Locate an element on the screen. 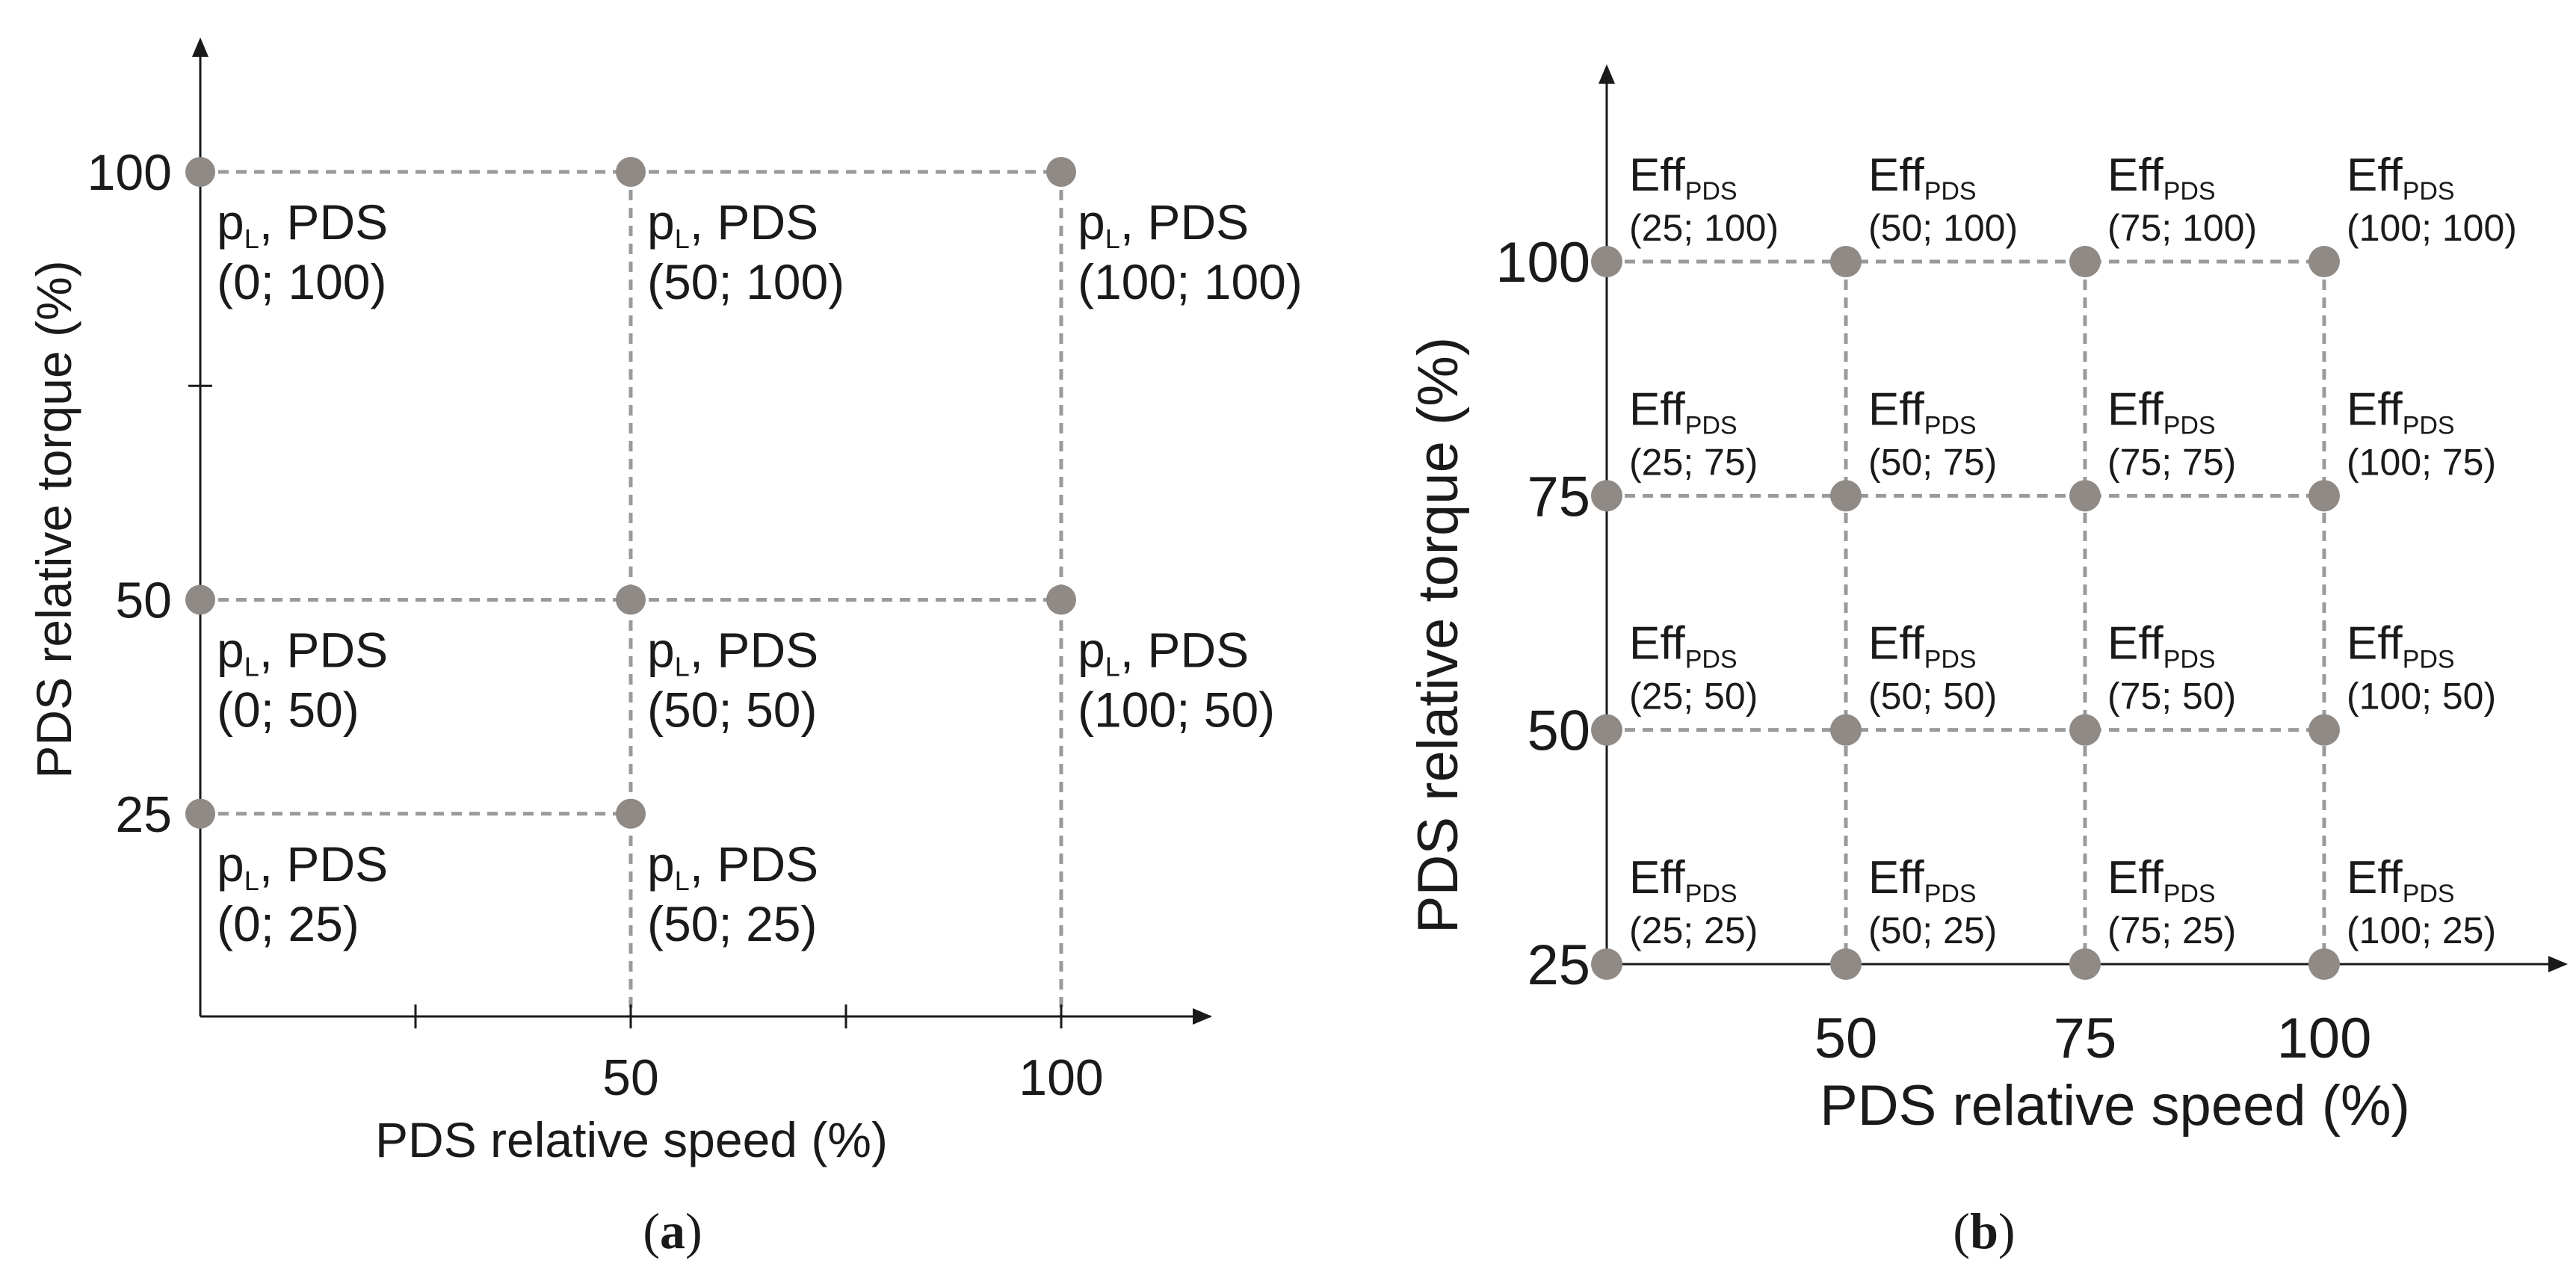  panel-b-caption: (b) is located at coordinates (1984, 1231).